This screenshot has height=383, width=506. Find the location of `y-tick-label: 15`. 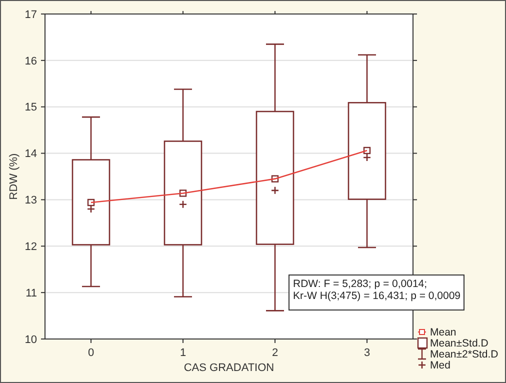

y-tick-label: 15 is located at coordinates (30, 108).